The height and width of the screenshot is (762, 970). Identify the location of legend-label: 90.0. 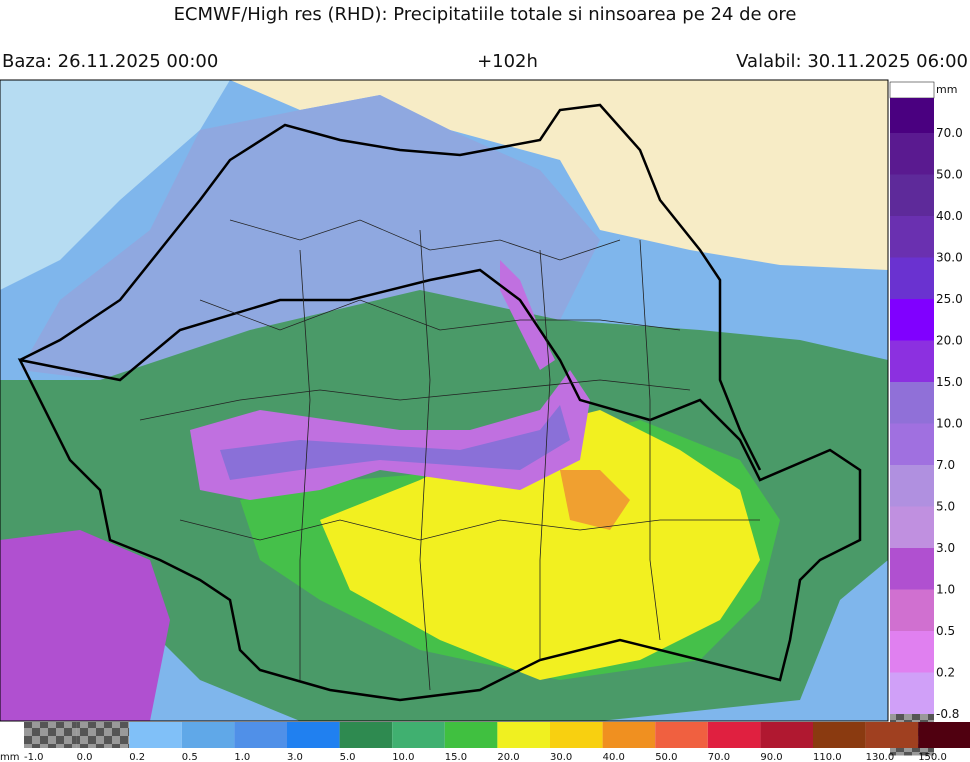
(771, 757).